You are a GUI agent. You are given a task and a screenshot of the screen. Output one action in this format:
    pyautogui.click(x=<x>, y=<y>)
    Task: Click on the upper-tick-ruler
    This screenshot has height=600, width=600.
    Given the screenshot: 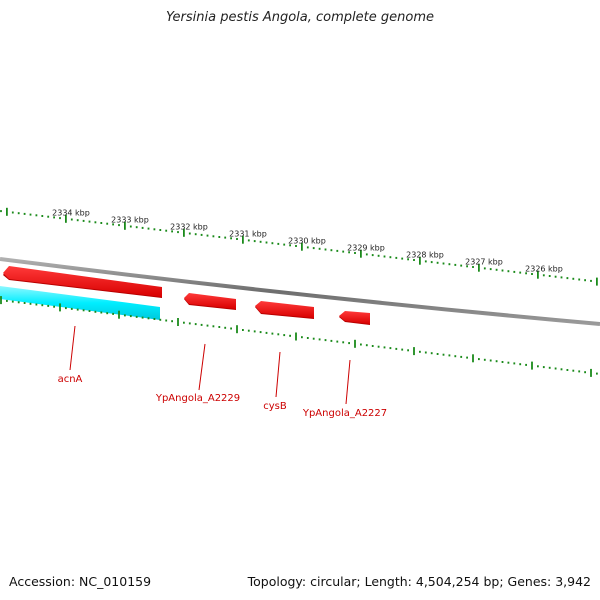 What is the action you would take?
    pyautogui.click(x=299, y=246)
    